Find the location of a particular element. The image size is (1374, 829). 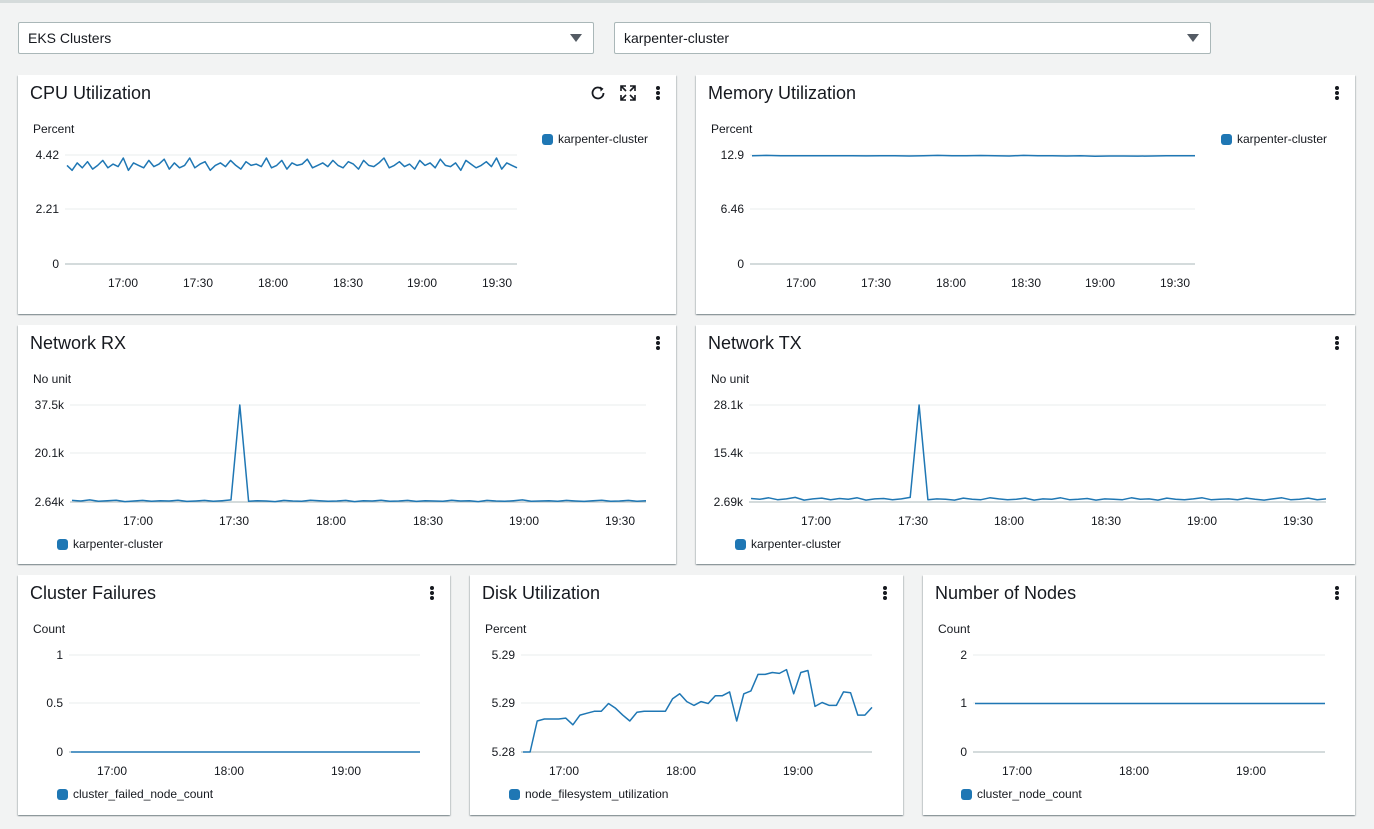

cluster-select-value: karpenter-cluster is located at coordinates (677, 38).